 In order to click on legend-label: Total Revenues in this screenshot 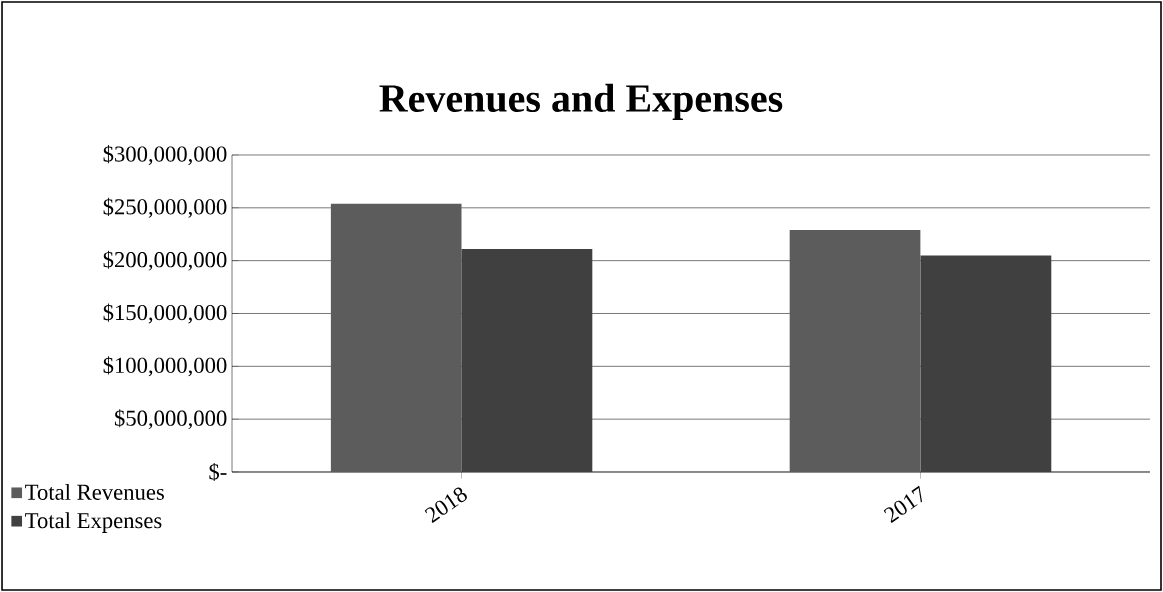, I will do `click(94, 491)`.